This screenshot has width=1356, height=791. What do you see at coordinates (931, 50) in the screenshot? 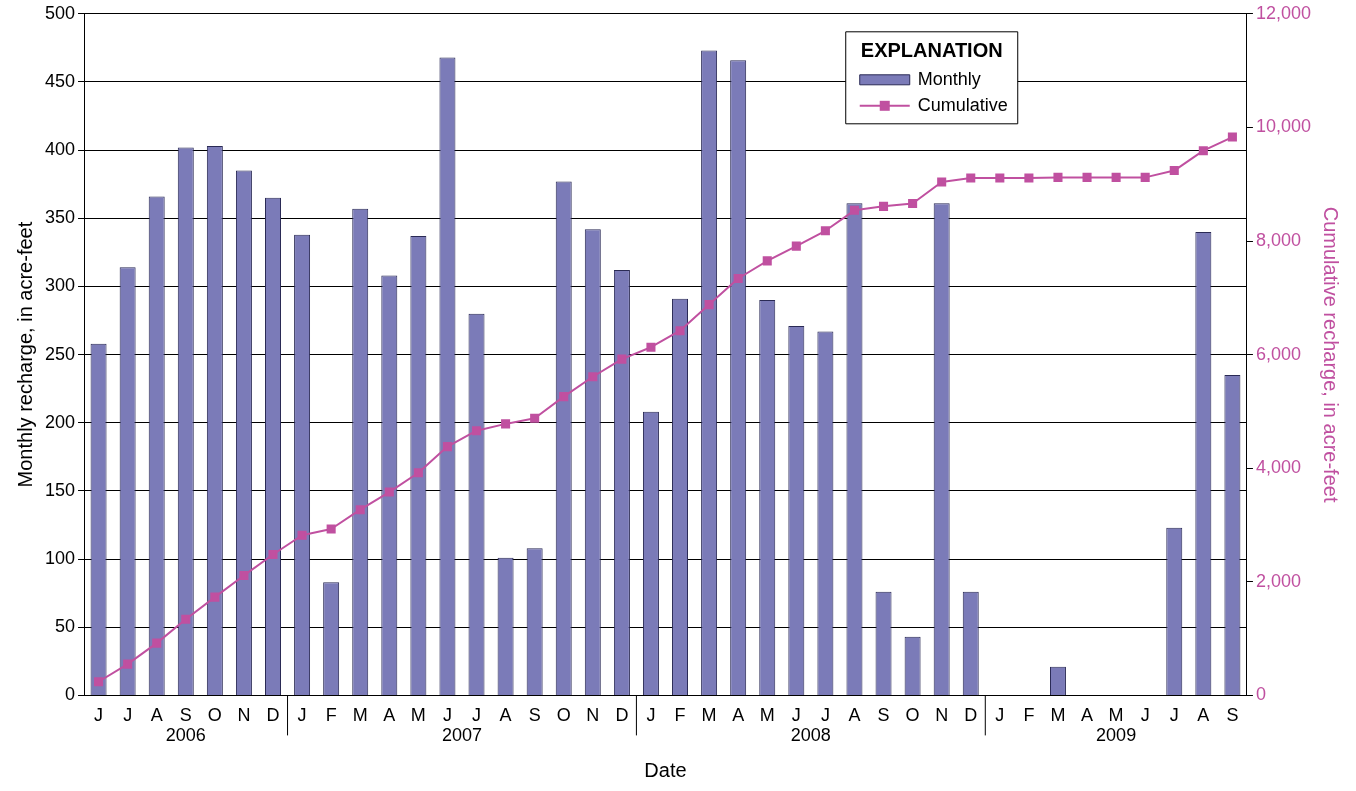
I see `legend-title: EXPLANATION` at bounding box center [931, 50].